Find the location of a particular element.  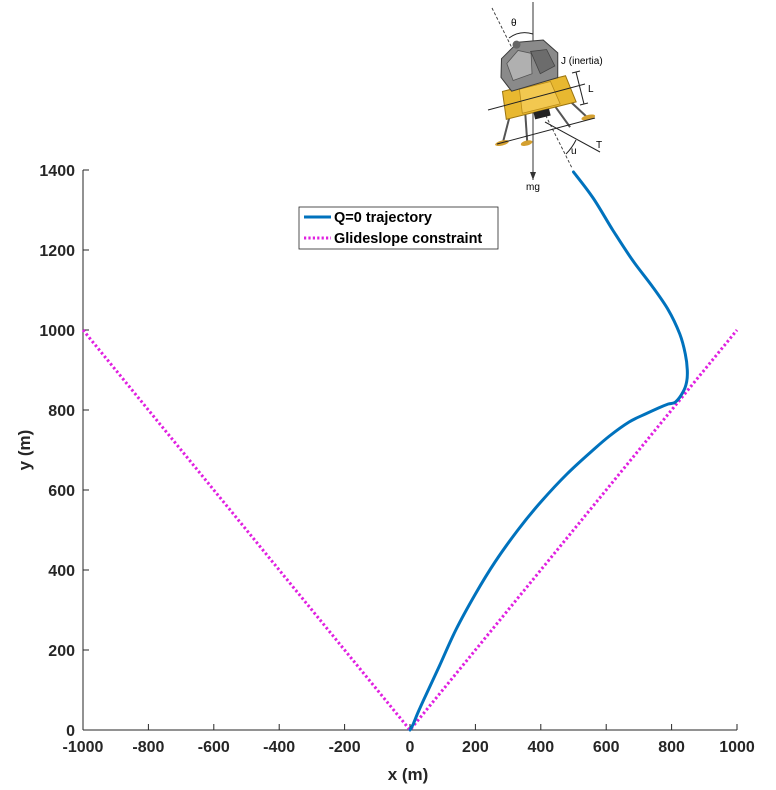

y-tick-label: 800 is located at coordinates (61, 411).